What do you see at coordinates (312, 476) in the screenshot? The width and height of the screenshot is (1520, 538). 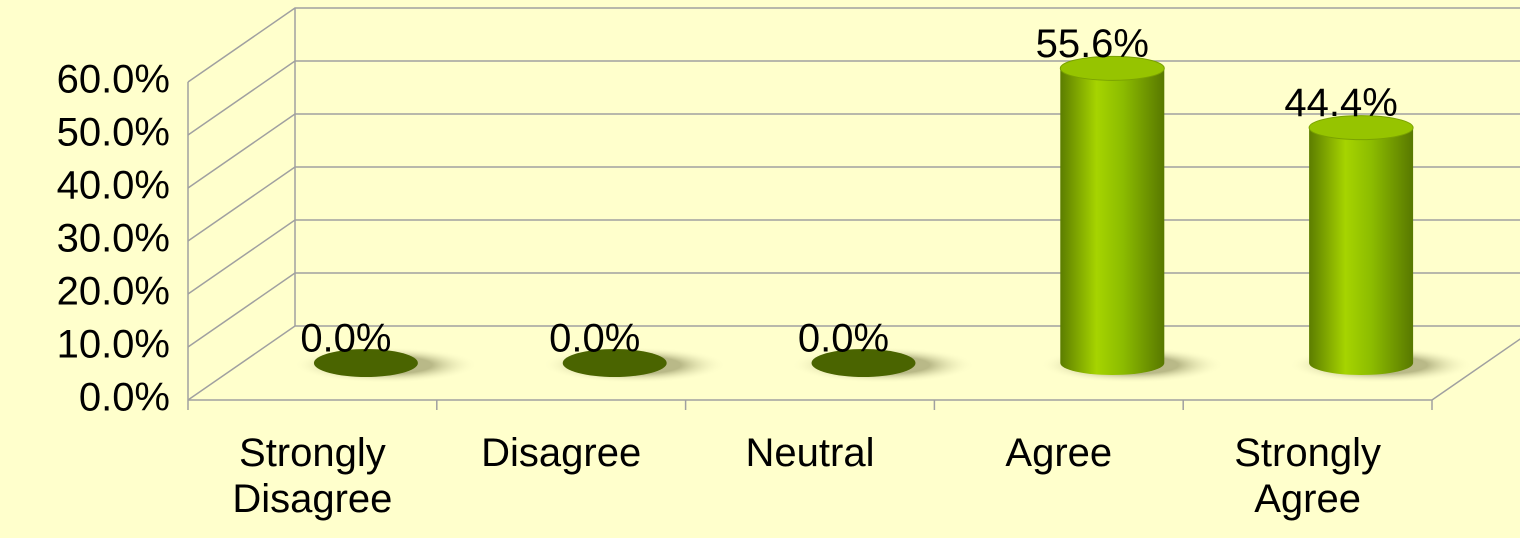 I see `x-tick-label: Strongly Disagree` at bounding box center [312, 476].